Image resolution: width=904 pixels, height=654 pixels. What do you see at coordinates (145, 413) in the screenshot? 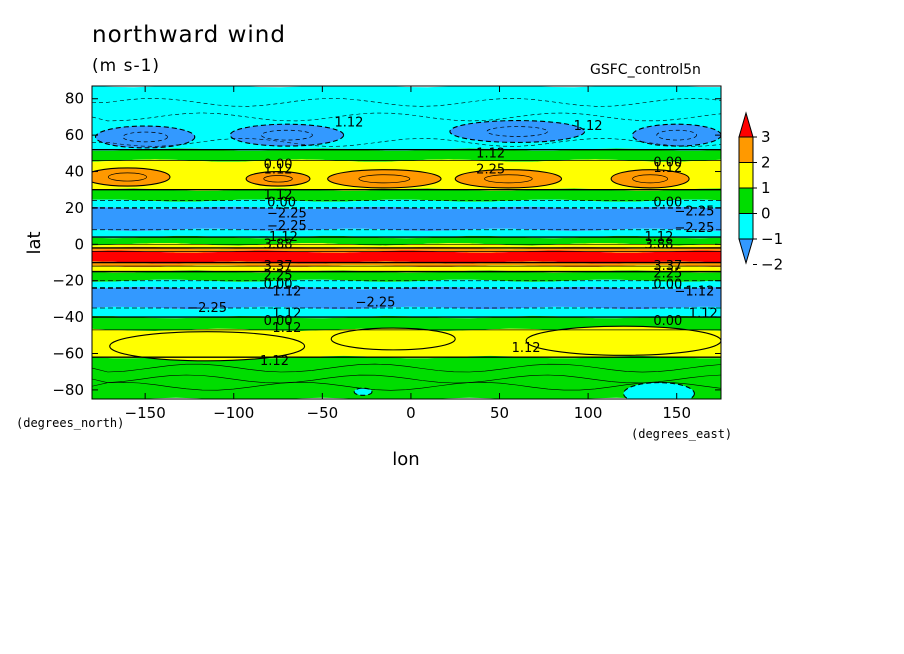
I see `x-tick-label: −150` at bounding box center [145, 413].